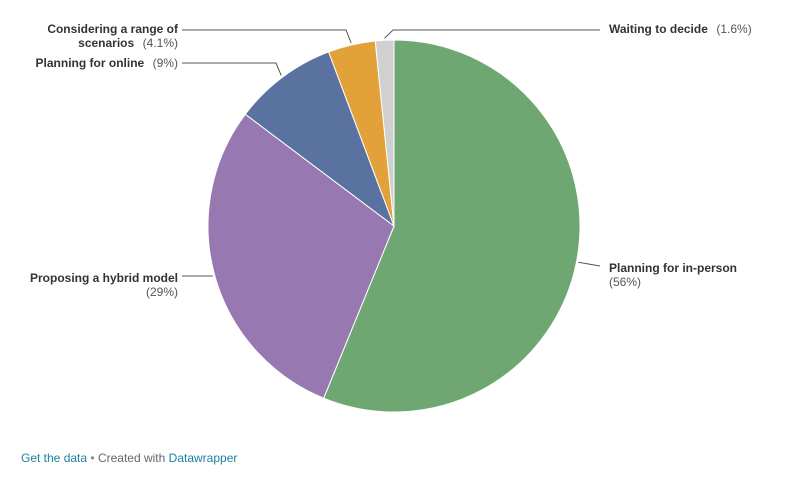  I want to click on label-online-name: Planning for online, so click(90, 63).